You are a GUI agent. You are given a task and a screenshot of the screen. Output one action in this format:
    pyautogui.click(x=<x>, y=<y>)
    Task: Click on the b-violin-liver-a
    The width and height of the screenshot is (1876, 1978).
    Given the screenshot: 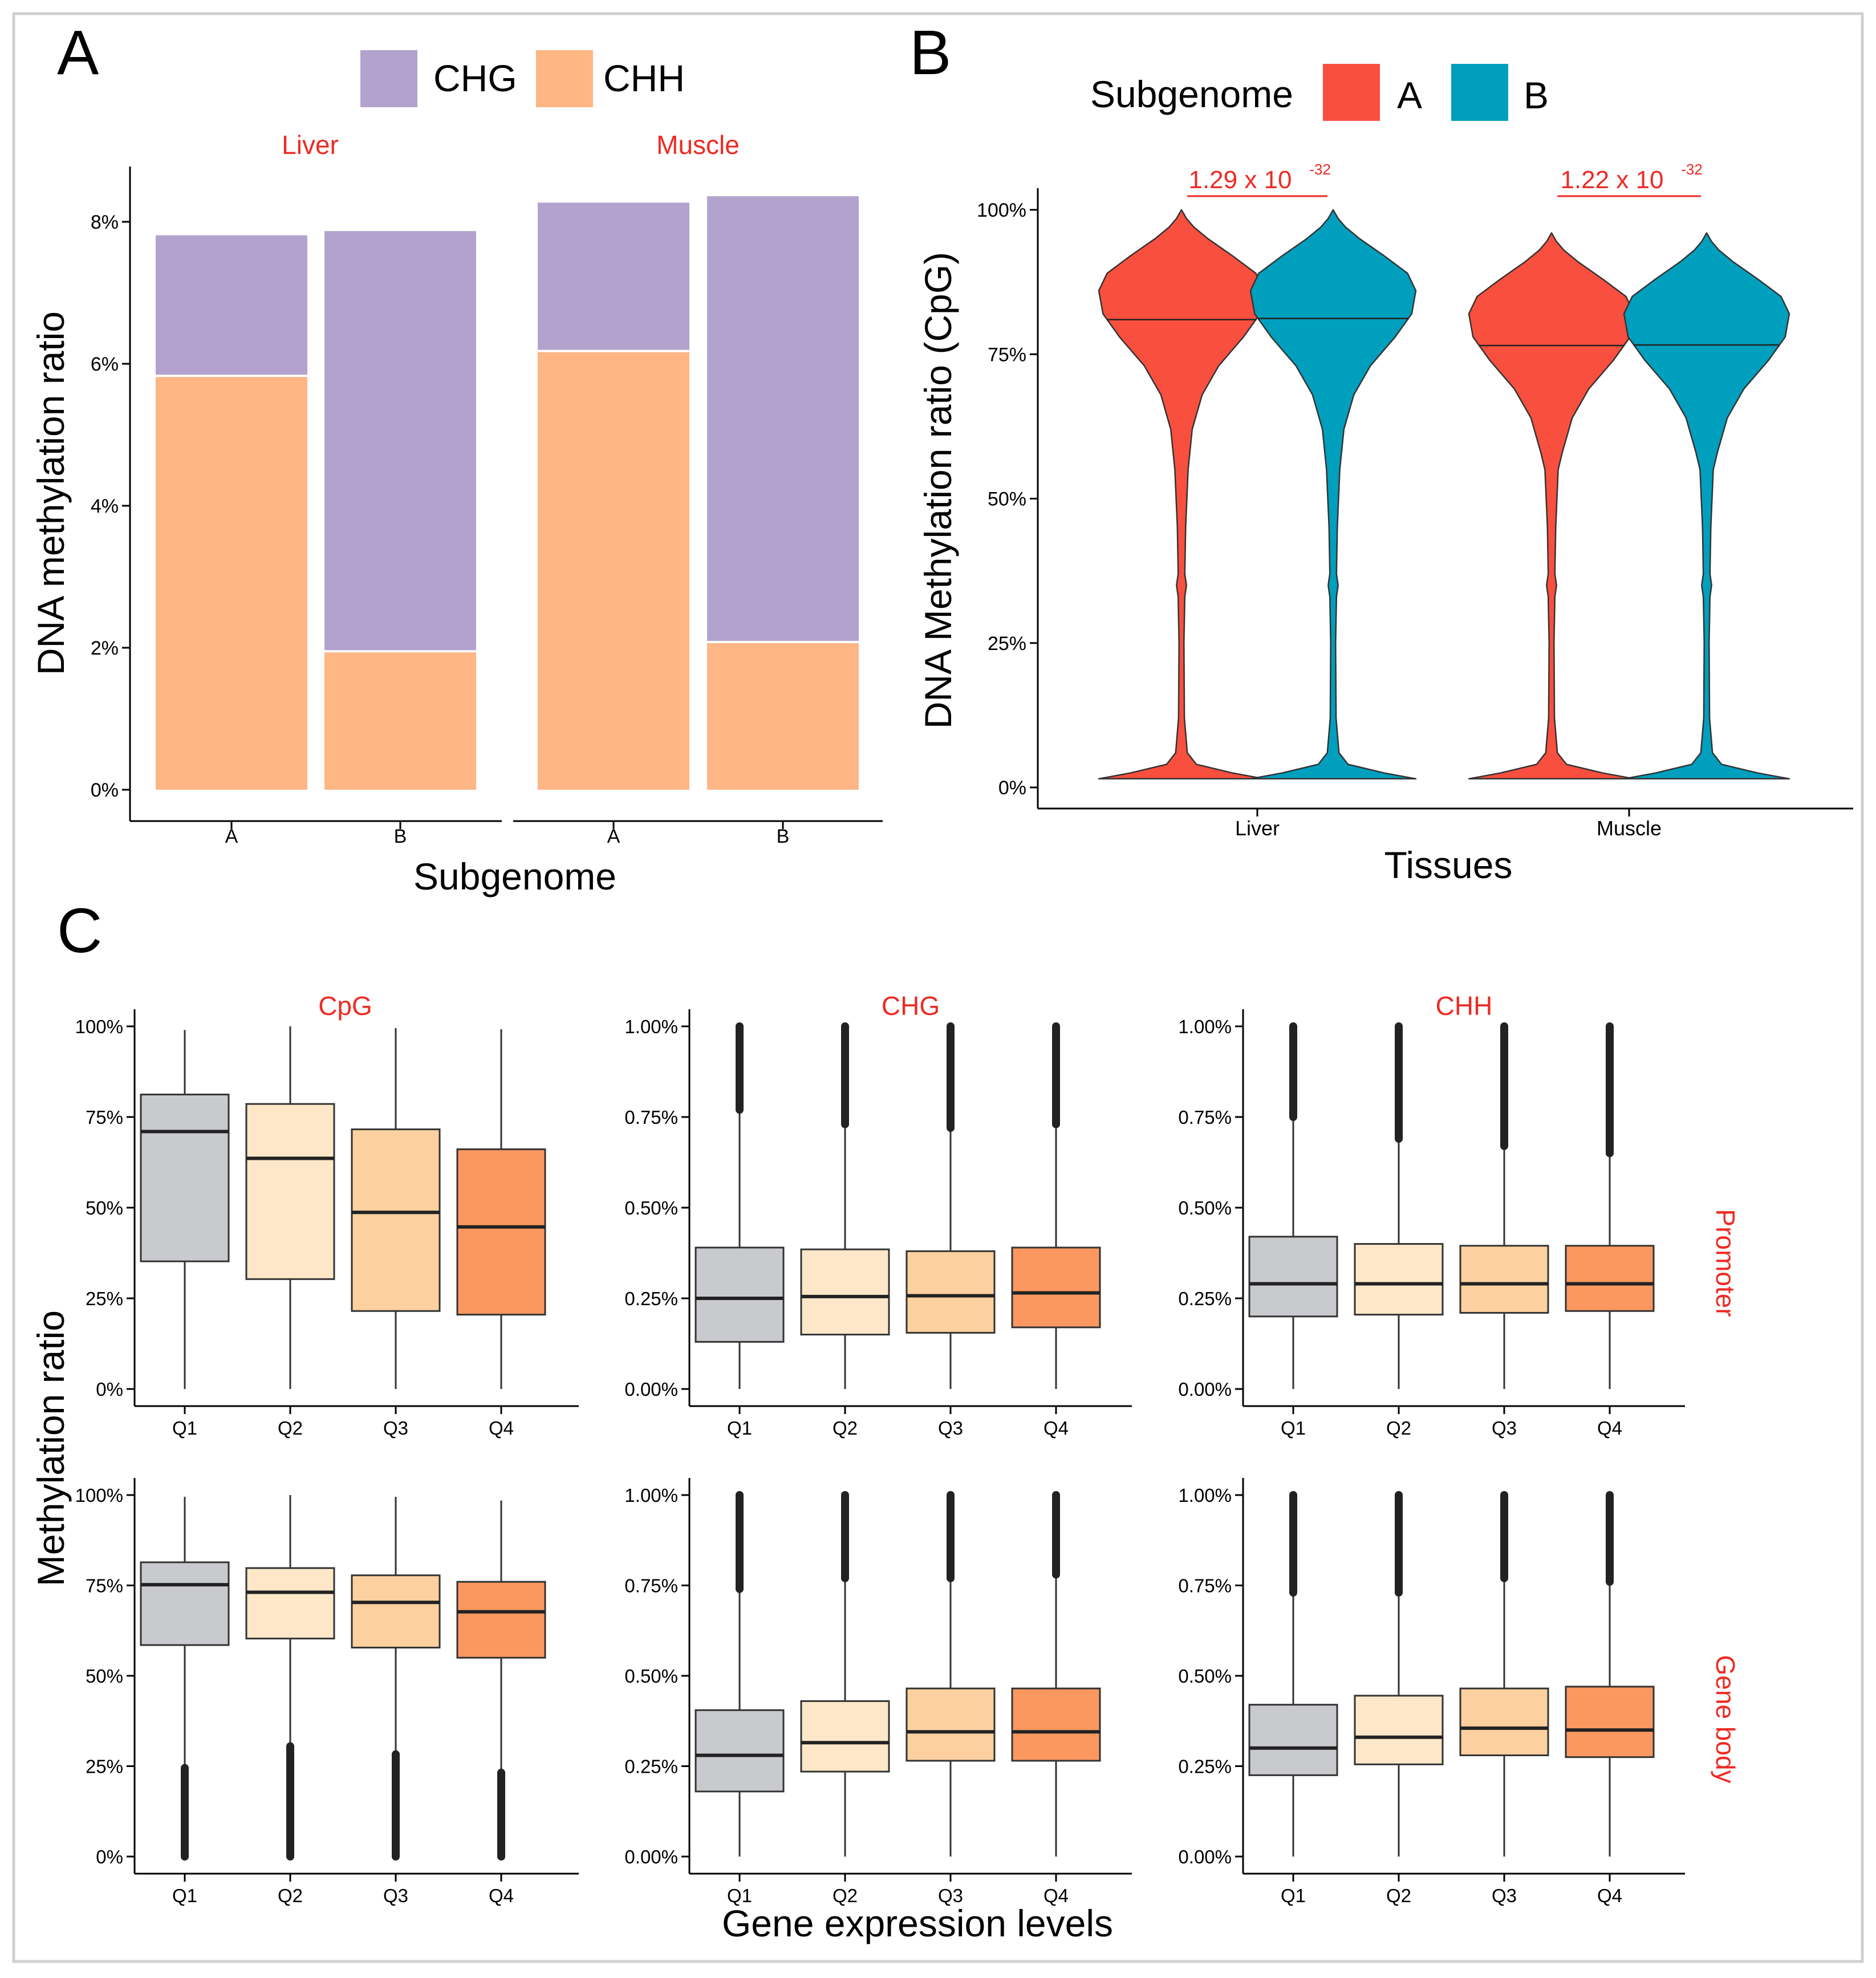 What is the action you would take?
    pyautogui.click(x=1182, y=495)
    